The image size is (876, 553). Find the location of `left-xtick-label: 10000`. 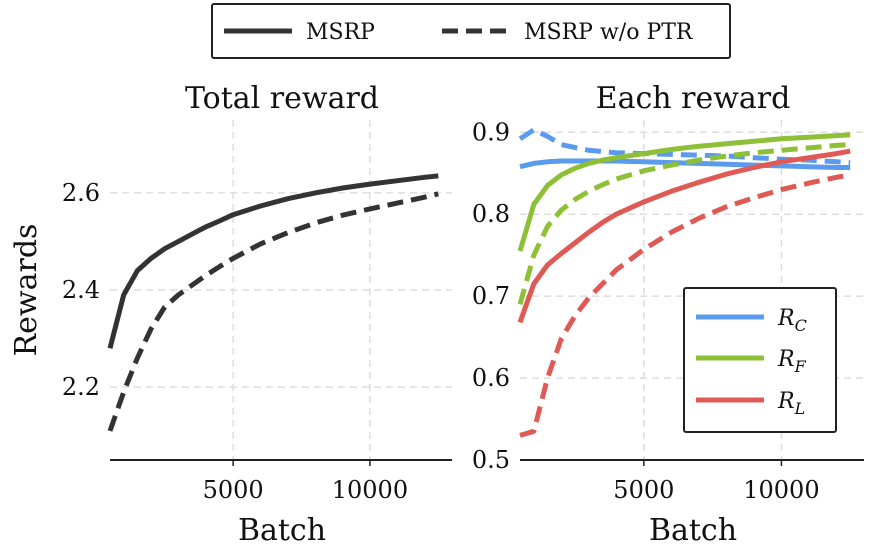

left-xtick-label: 10000 is located at coordinates (370, 490).